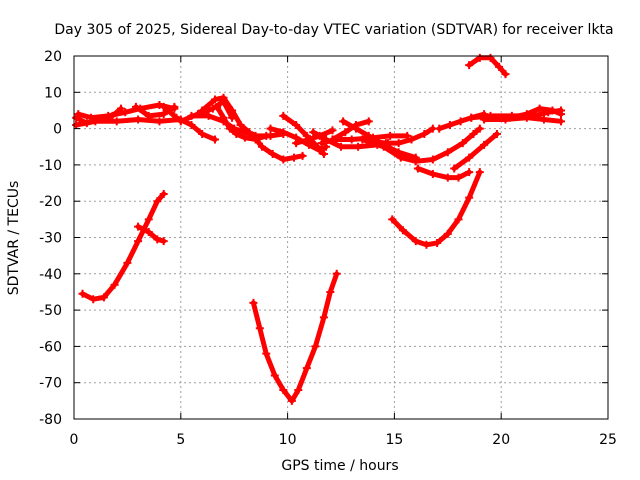 The height and width of the screenshot is (480, 640). I want to click on x-axis-tick-labels: 0 5 10 15 20 25, so click(343, 440).